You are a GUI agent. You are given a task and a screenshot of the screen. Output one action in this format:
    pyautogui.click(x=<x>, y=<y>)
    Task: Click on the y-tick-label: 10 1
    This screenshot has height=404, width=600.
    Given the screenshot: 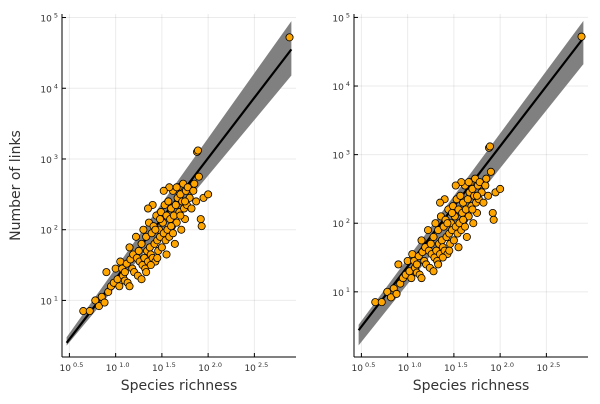 What is the action you would take?
    pyautogui.click(x=49, y=300)
    